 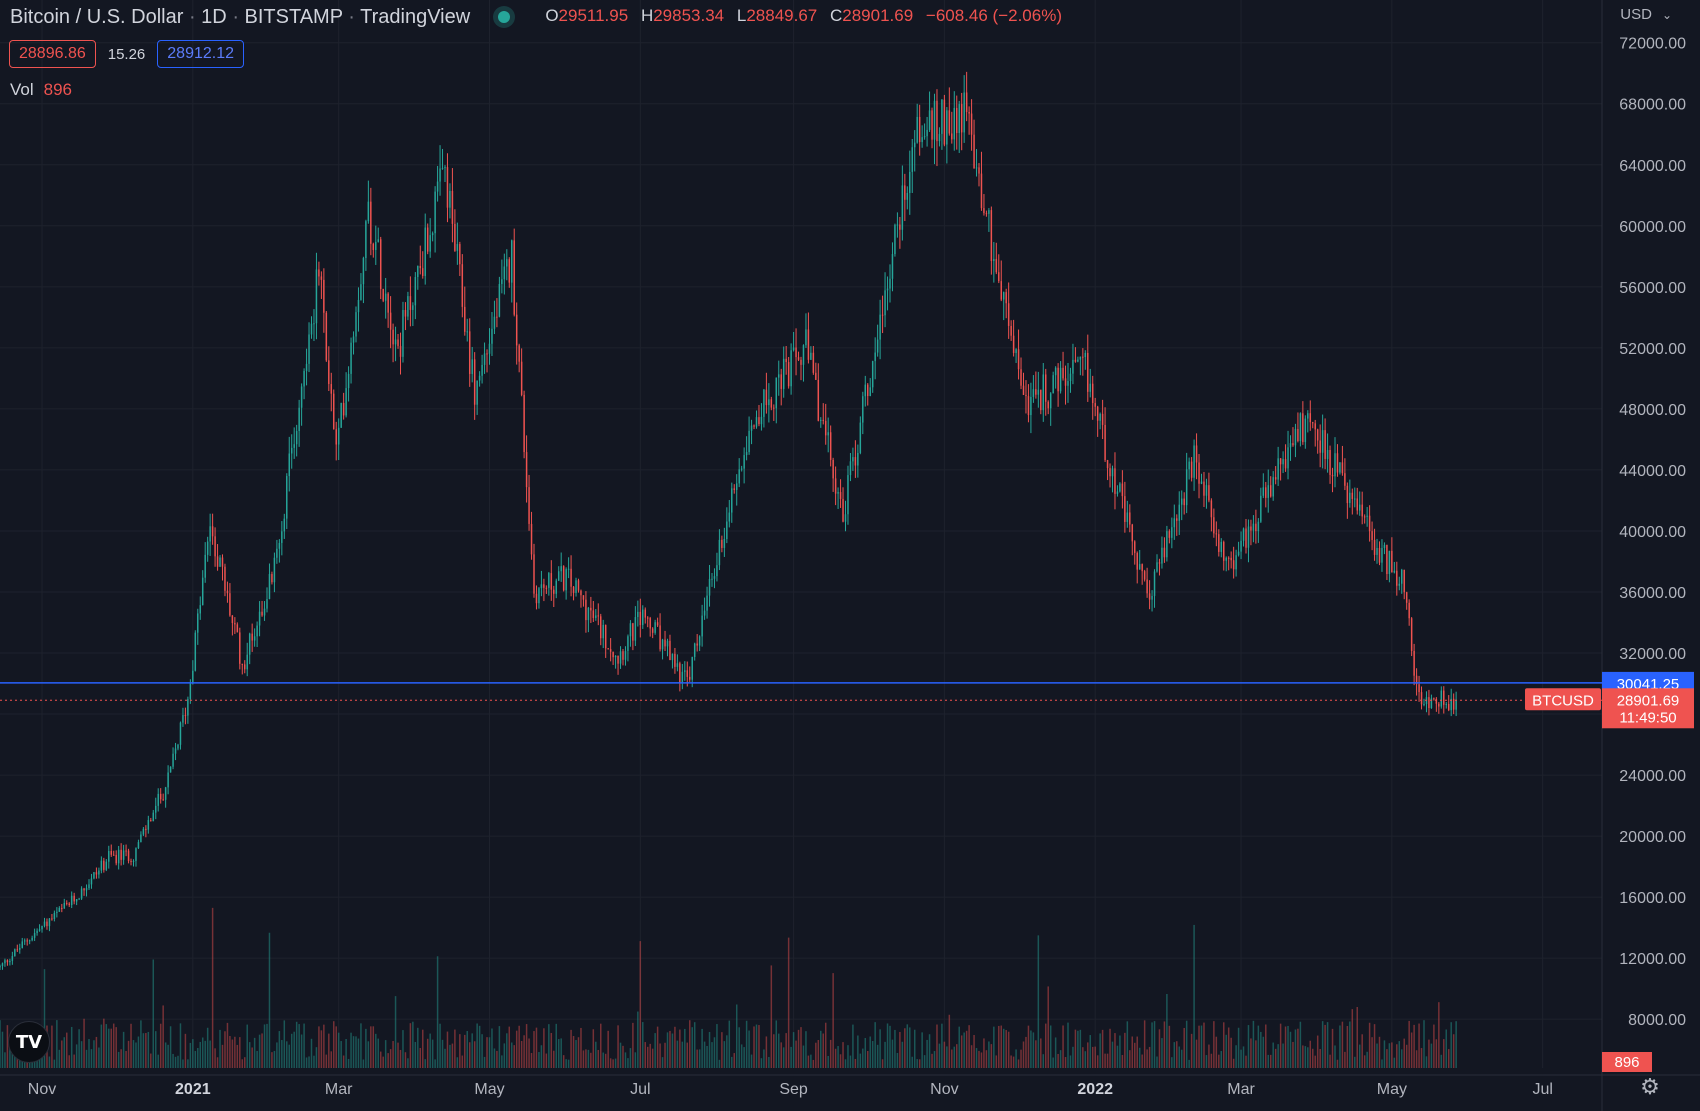 I want to click on market-status-icon, so click(x=503, y=16).